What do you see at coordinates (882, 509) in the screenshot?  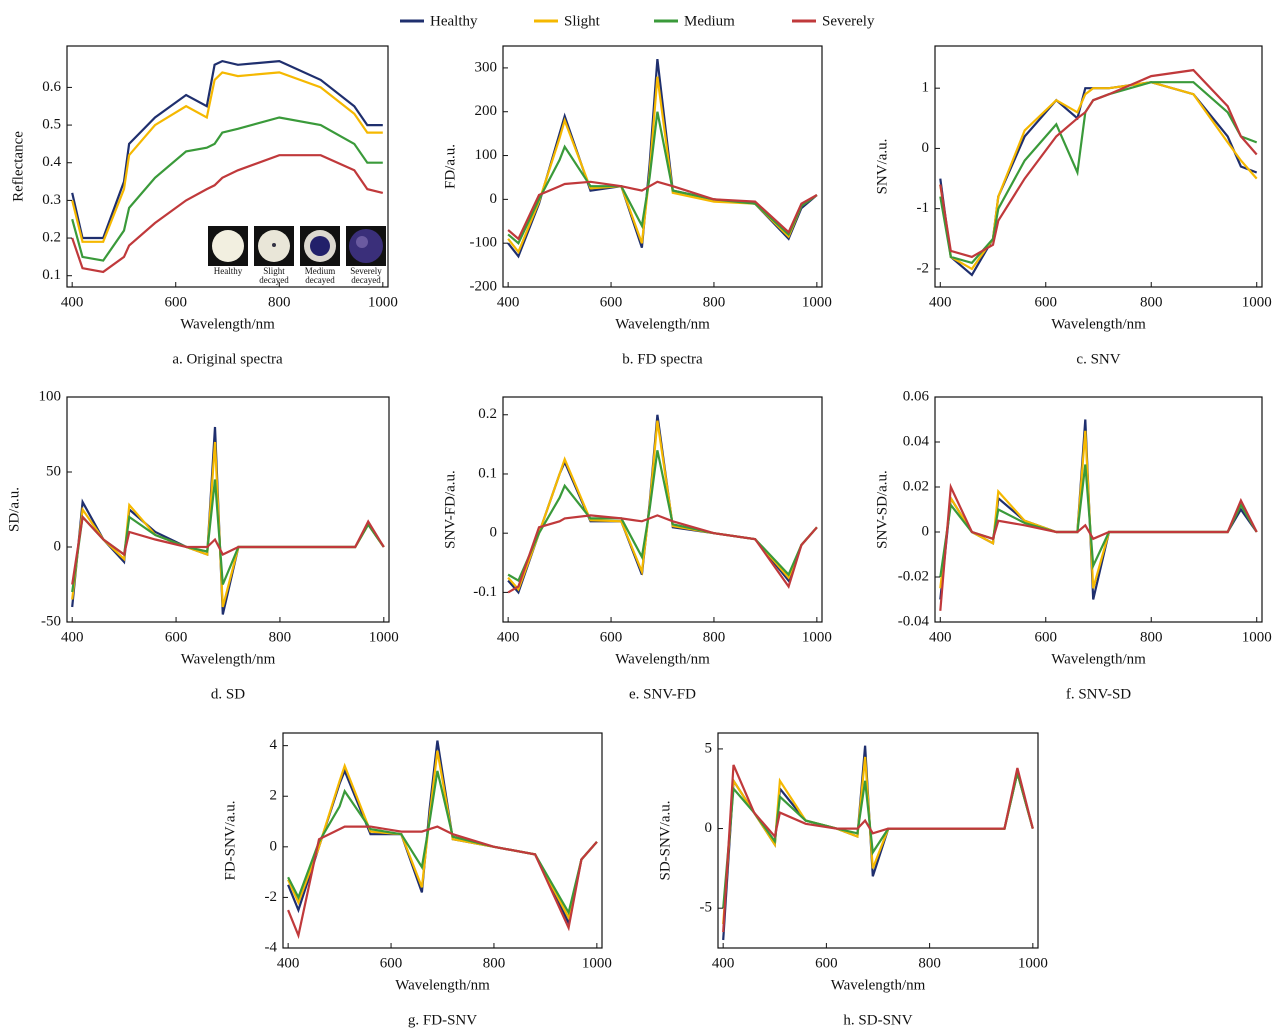 I see `y-axis-label: SNV-SD/a.u.` at bounding box center [882, 509].